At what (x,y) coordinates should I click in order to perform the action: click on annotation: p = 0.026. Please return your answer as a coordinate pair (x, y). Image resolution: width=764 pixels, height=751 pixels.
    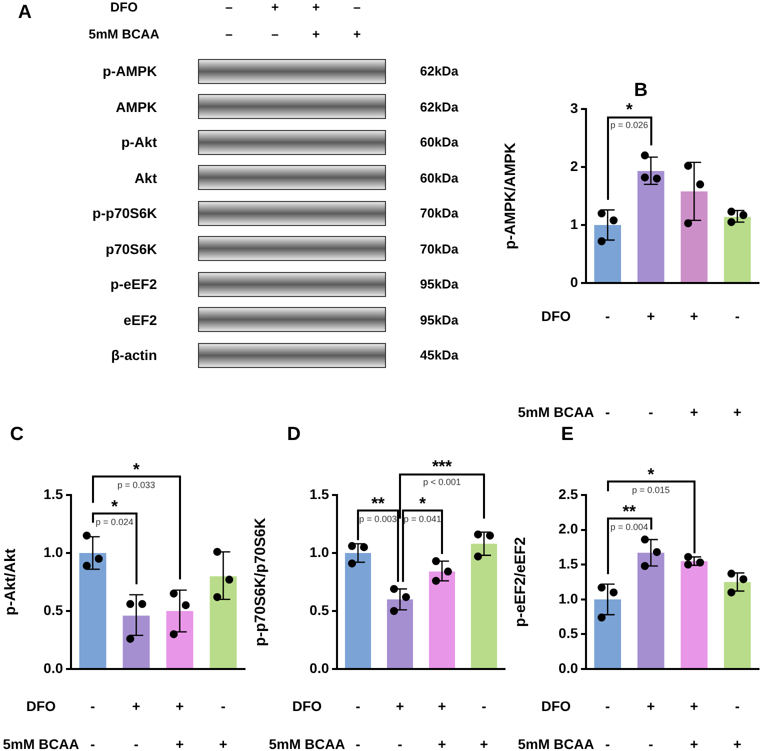
    Looking at the image, I should click on (629, 125).